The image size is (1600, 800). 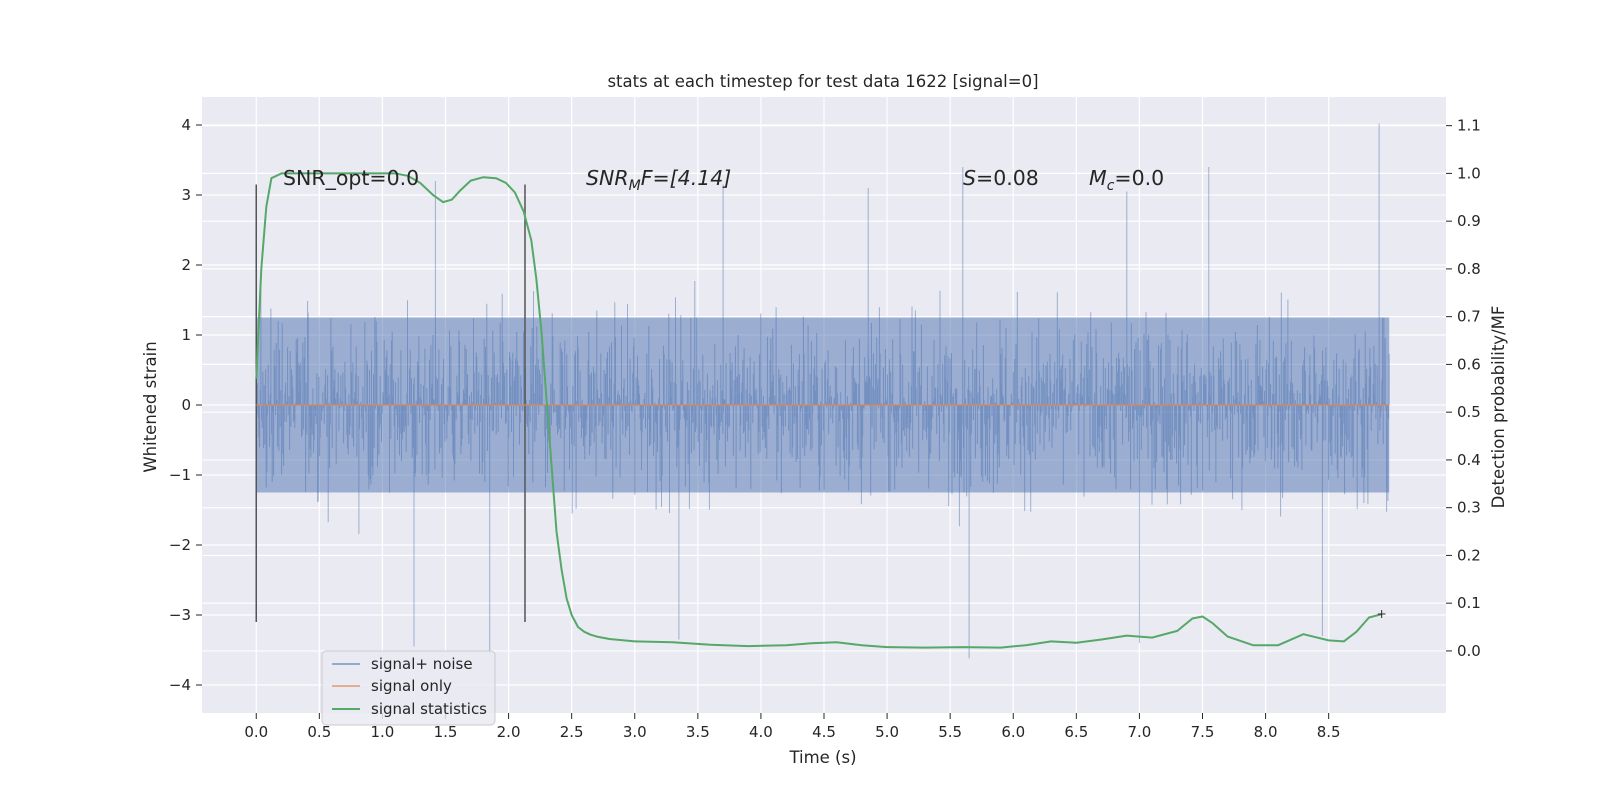 I want to click on x-tick-label: 4.5, so click(x=824, y=732).